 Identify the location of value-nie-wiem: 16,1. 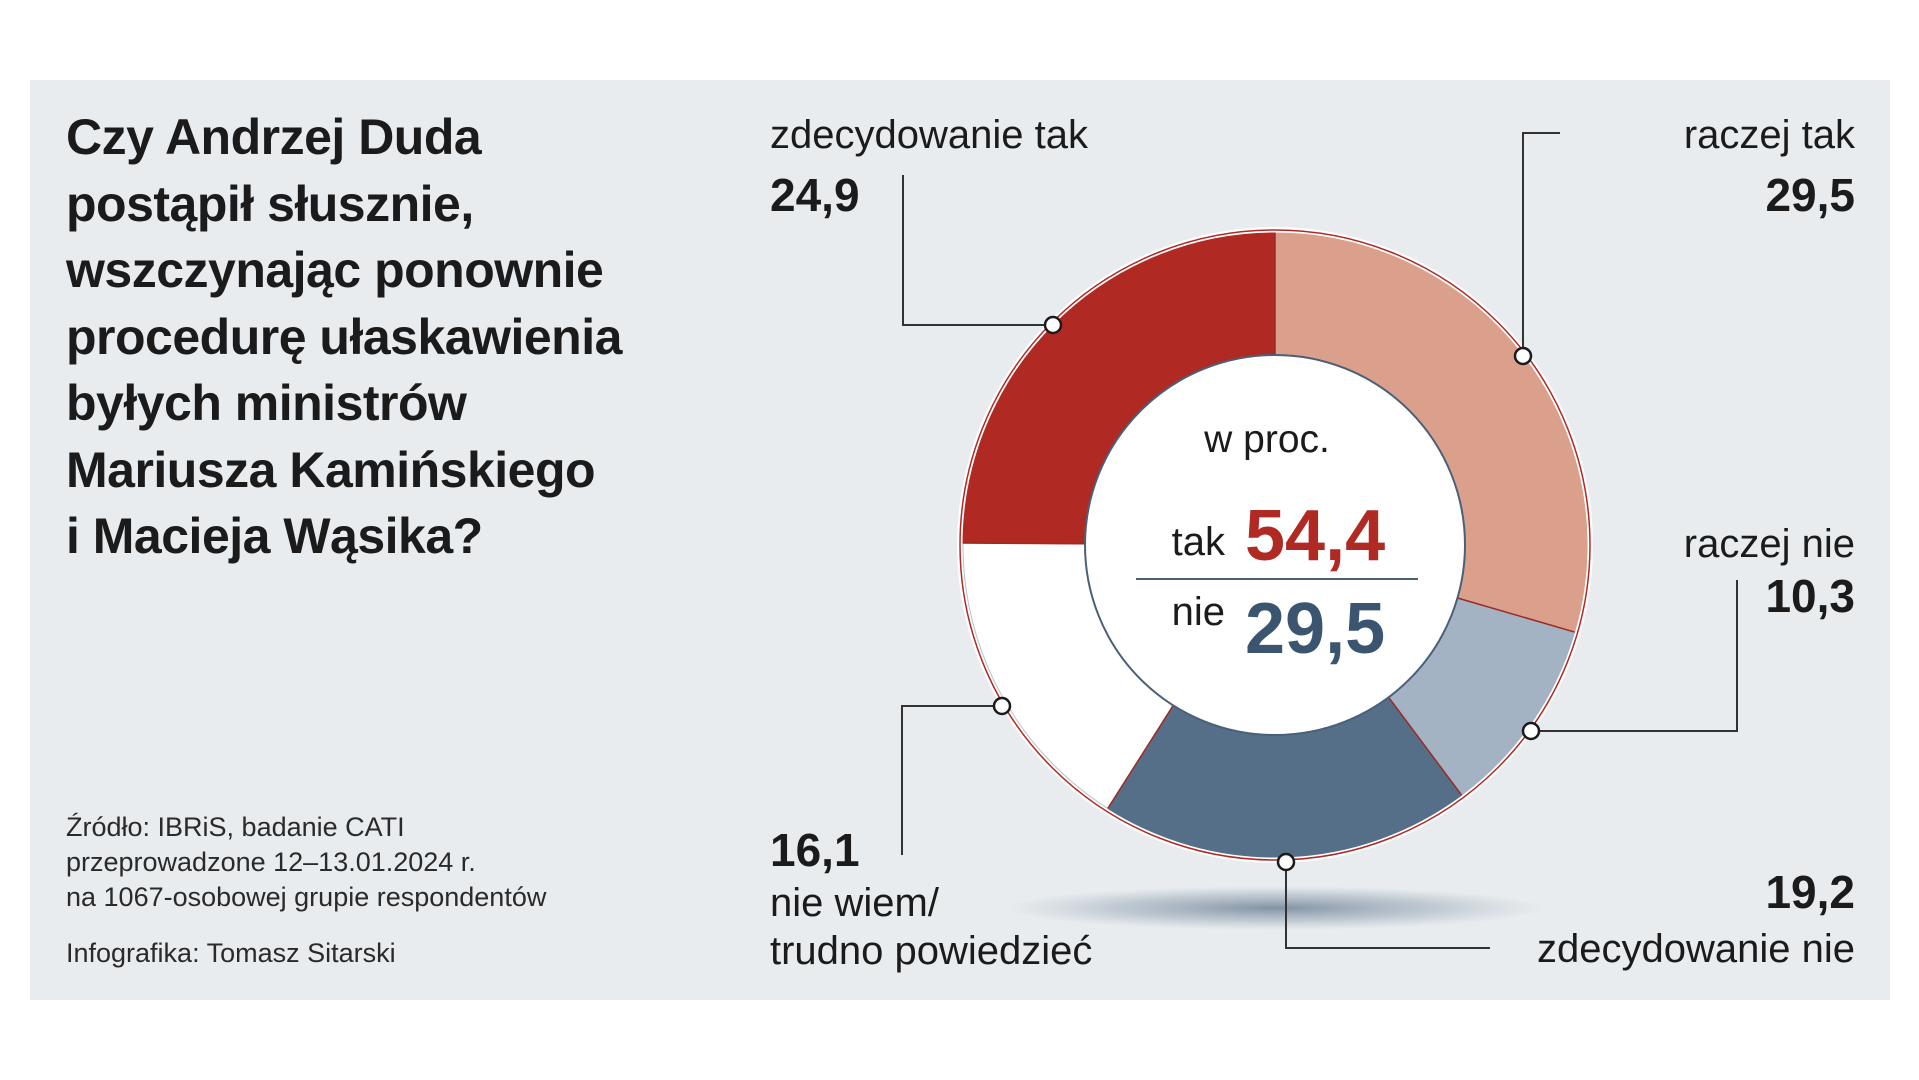
(815, 850).